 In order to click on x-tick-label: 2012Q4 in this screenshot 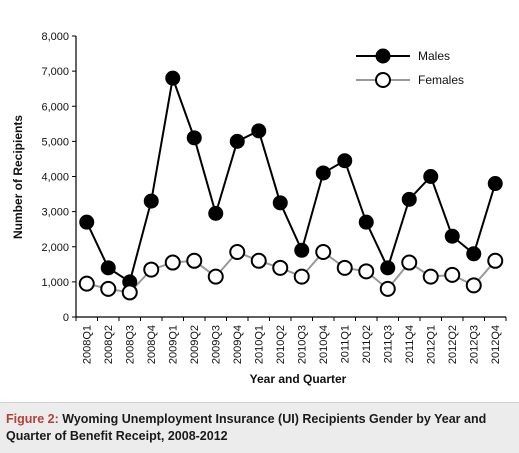, I will do `click(496, 344)`.